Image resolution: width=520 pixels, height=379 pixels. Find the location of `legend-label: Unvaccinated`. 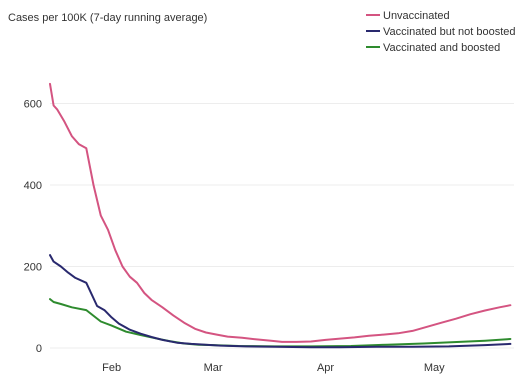

legend-label: Unvaccinated is located at coordinates (416, 16).